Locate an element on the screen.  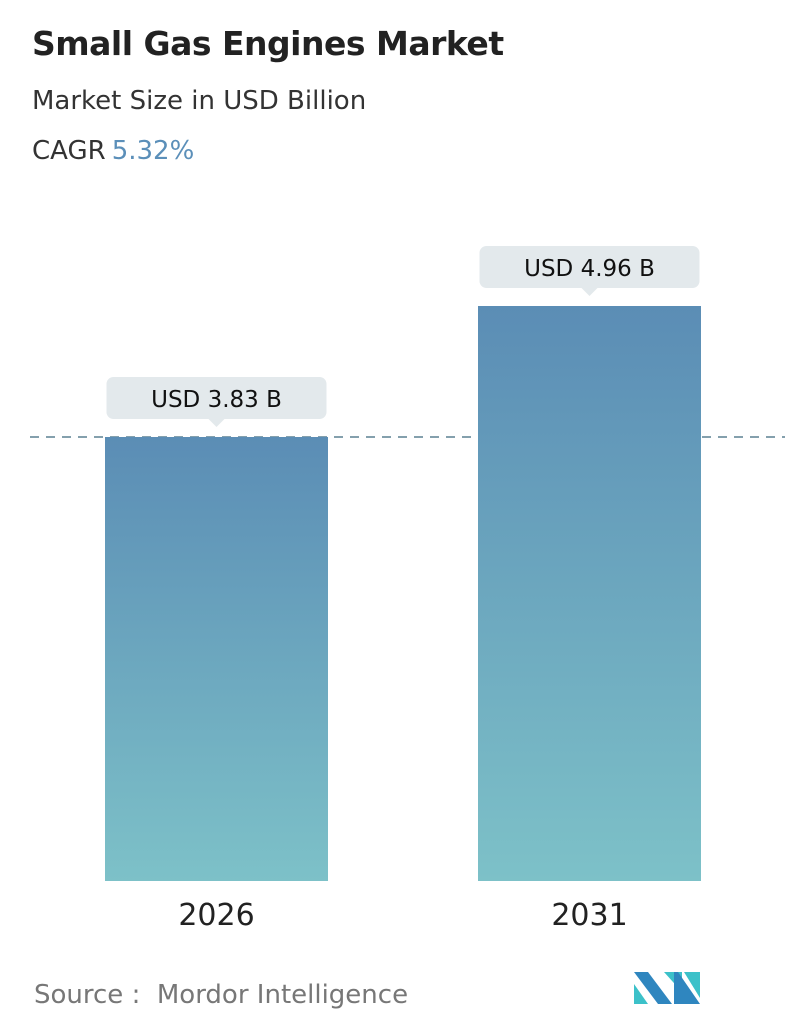
x-tick-label: 2026 is located at coordinates (216, 915).